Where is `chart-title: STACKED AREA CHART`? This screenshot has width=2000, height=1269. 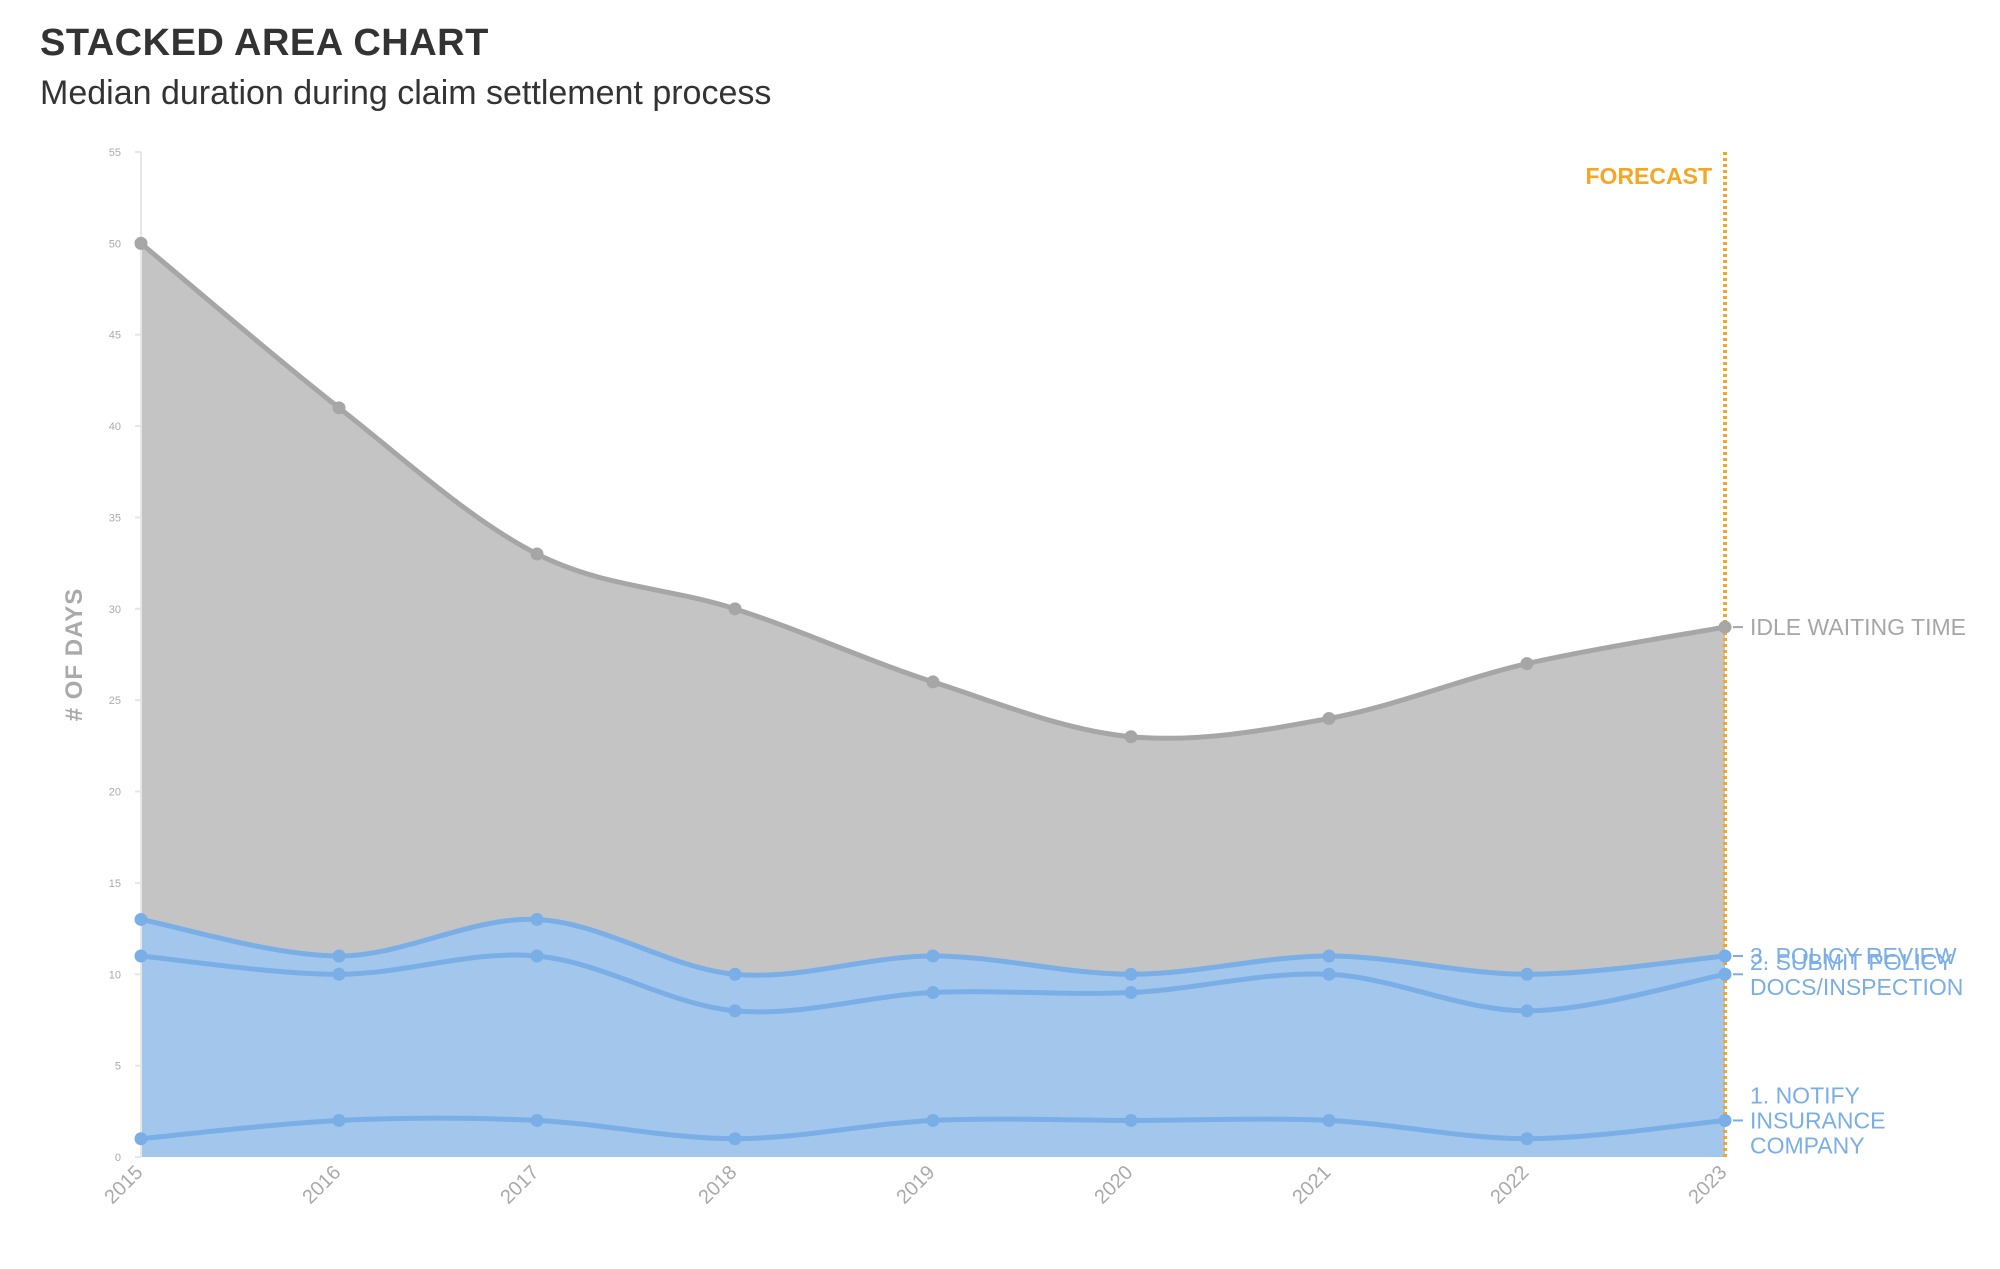 chart-title: STACKED AREA CHART is located at coordinates (264, 43).